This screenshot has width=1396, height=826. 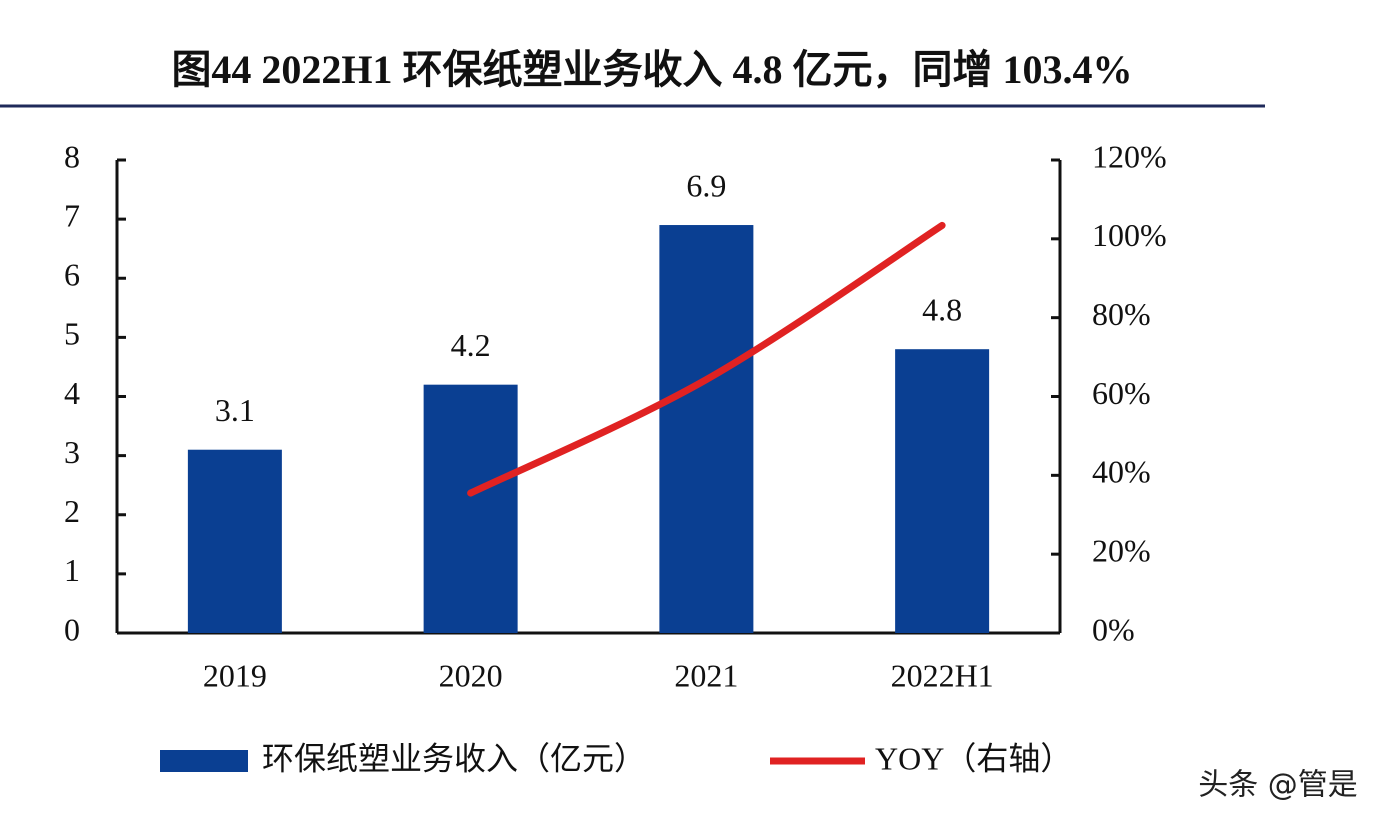 I want to click on y2-tick-label: 100%, so click(x=1129, y=235).